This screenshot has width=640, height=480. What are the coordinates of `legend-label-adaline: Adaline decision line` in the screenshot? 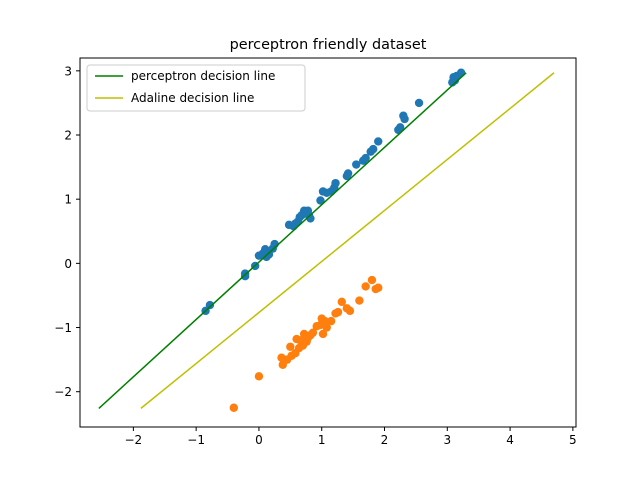 It's located at (192, 98).